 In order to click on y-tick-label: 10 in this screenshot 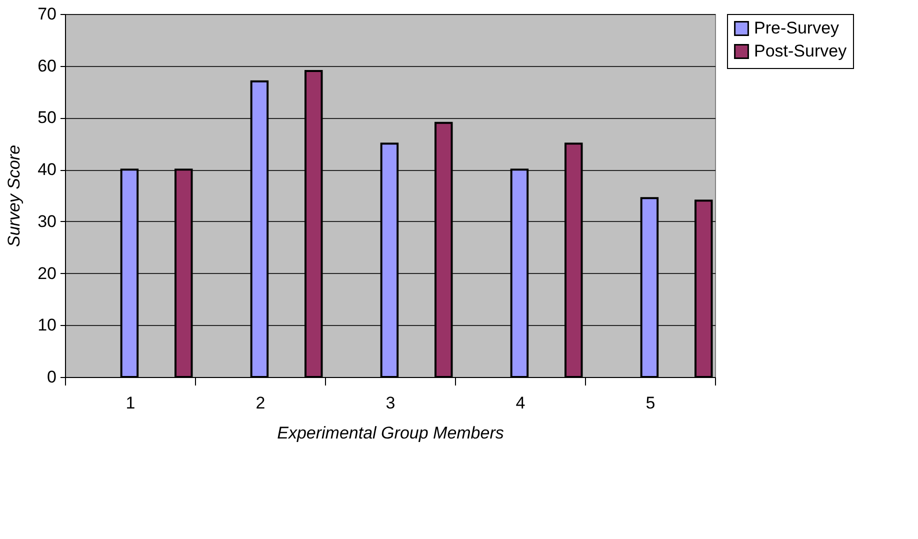, I will do `click(47, 325)`.